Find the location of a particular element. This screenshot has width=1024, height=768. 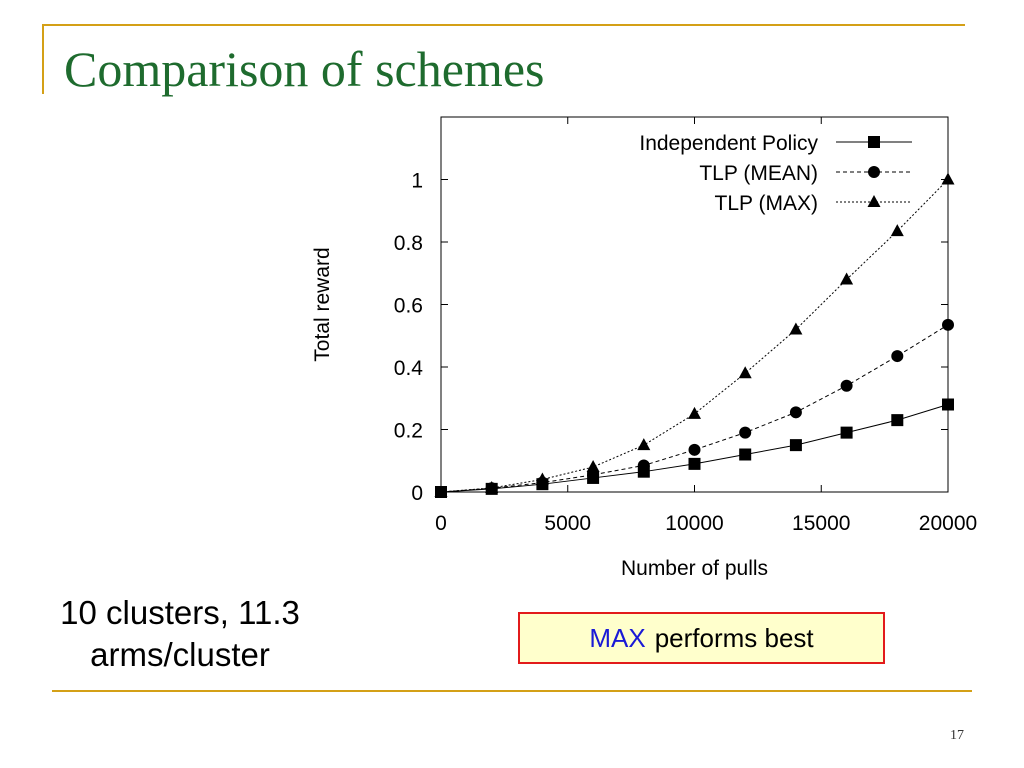

legend-label: Independent Policy is located at coordinates (728, 143).